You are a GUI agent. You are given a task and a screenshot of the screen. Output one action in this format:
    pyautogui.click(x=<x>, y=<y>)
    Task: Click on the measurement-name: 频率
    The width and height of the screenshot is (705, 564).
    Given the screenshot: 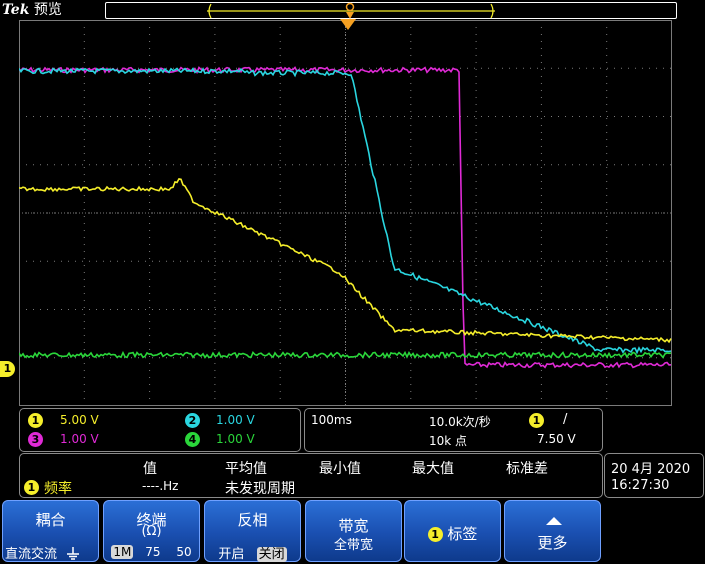 What is the action you would take?
    pyautogui.click(x=58, y=489)
    